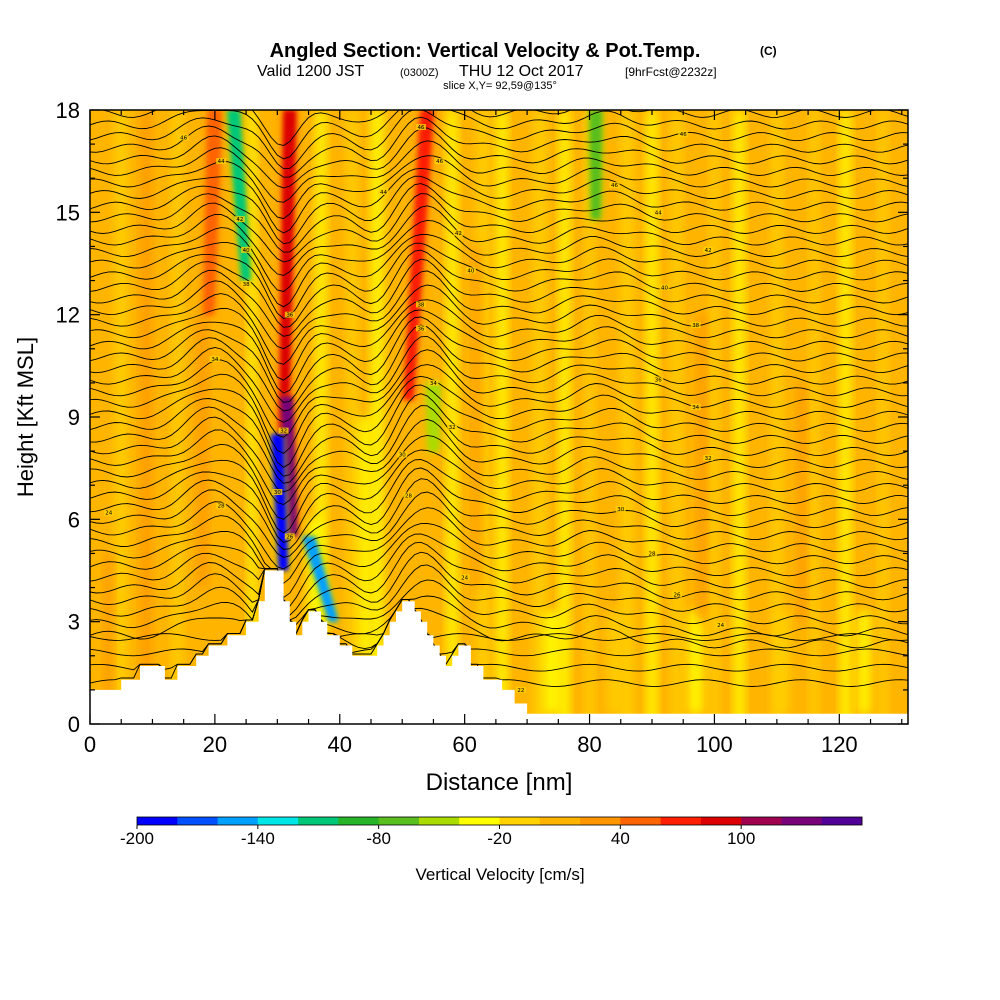  Describe the element at coordinates (408, 496) in the screenshot. I see `isentrope-label: 28` at that location.